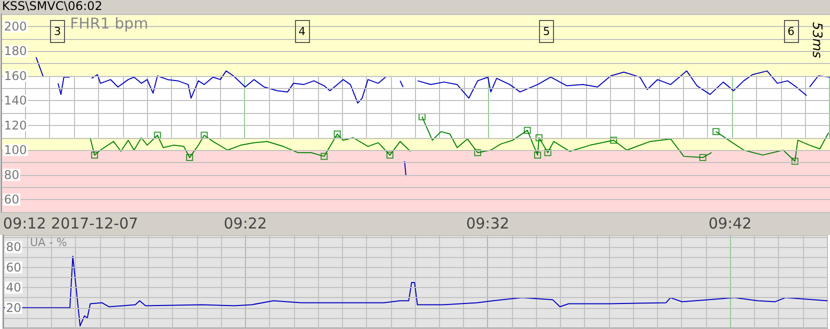  Describe the element at coordinates (791, 31) in the screenshot. I see `annotation: 6` at that location.